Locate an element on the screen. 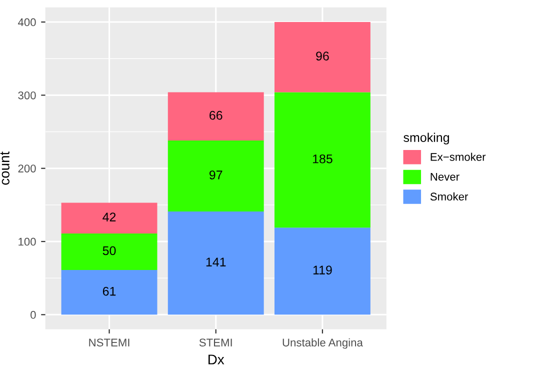 Image resolution: width=533 pixels, height=370 pixels. y-tick-label: 0 is located at coordinates (33, 314).